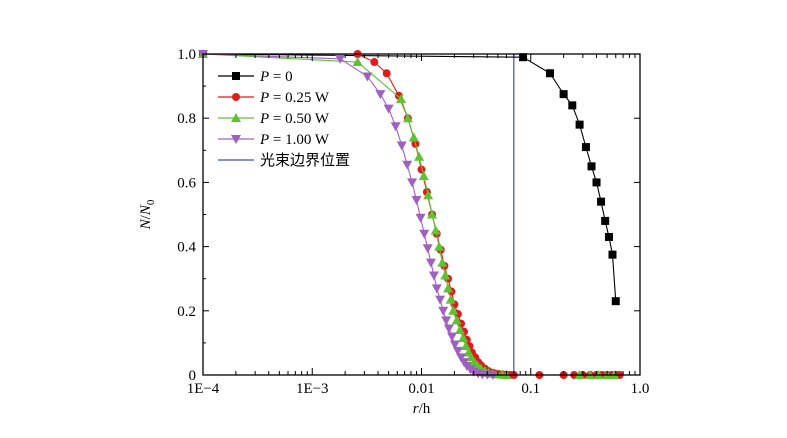  What do you see at coordinates (276, 77) in the screenshot?
I see `legend-label-0: P = 0` at bounding box center [276, 77].